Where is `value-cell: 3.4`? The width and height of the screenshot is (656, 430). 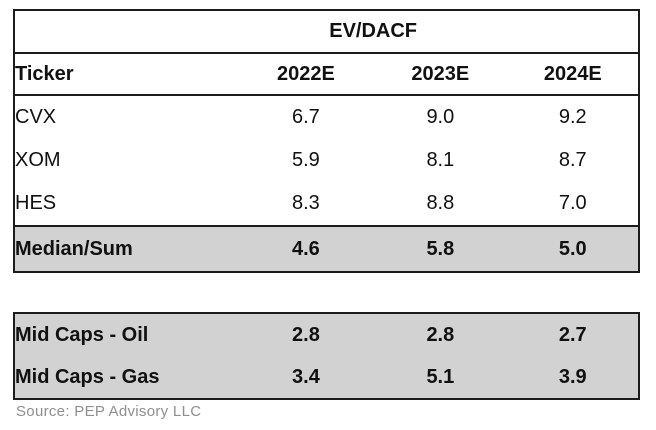
value-cell: 3.4 is located at coordinates (306, 376).